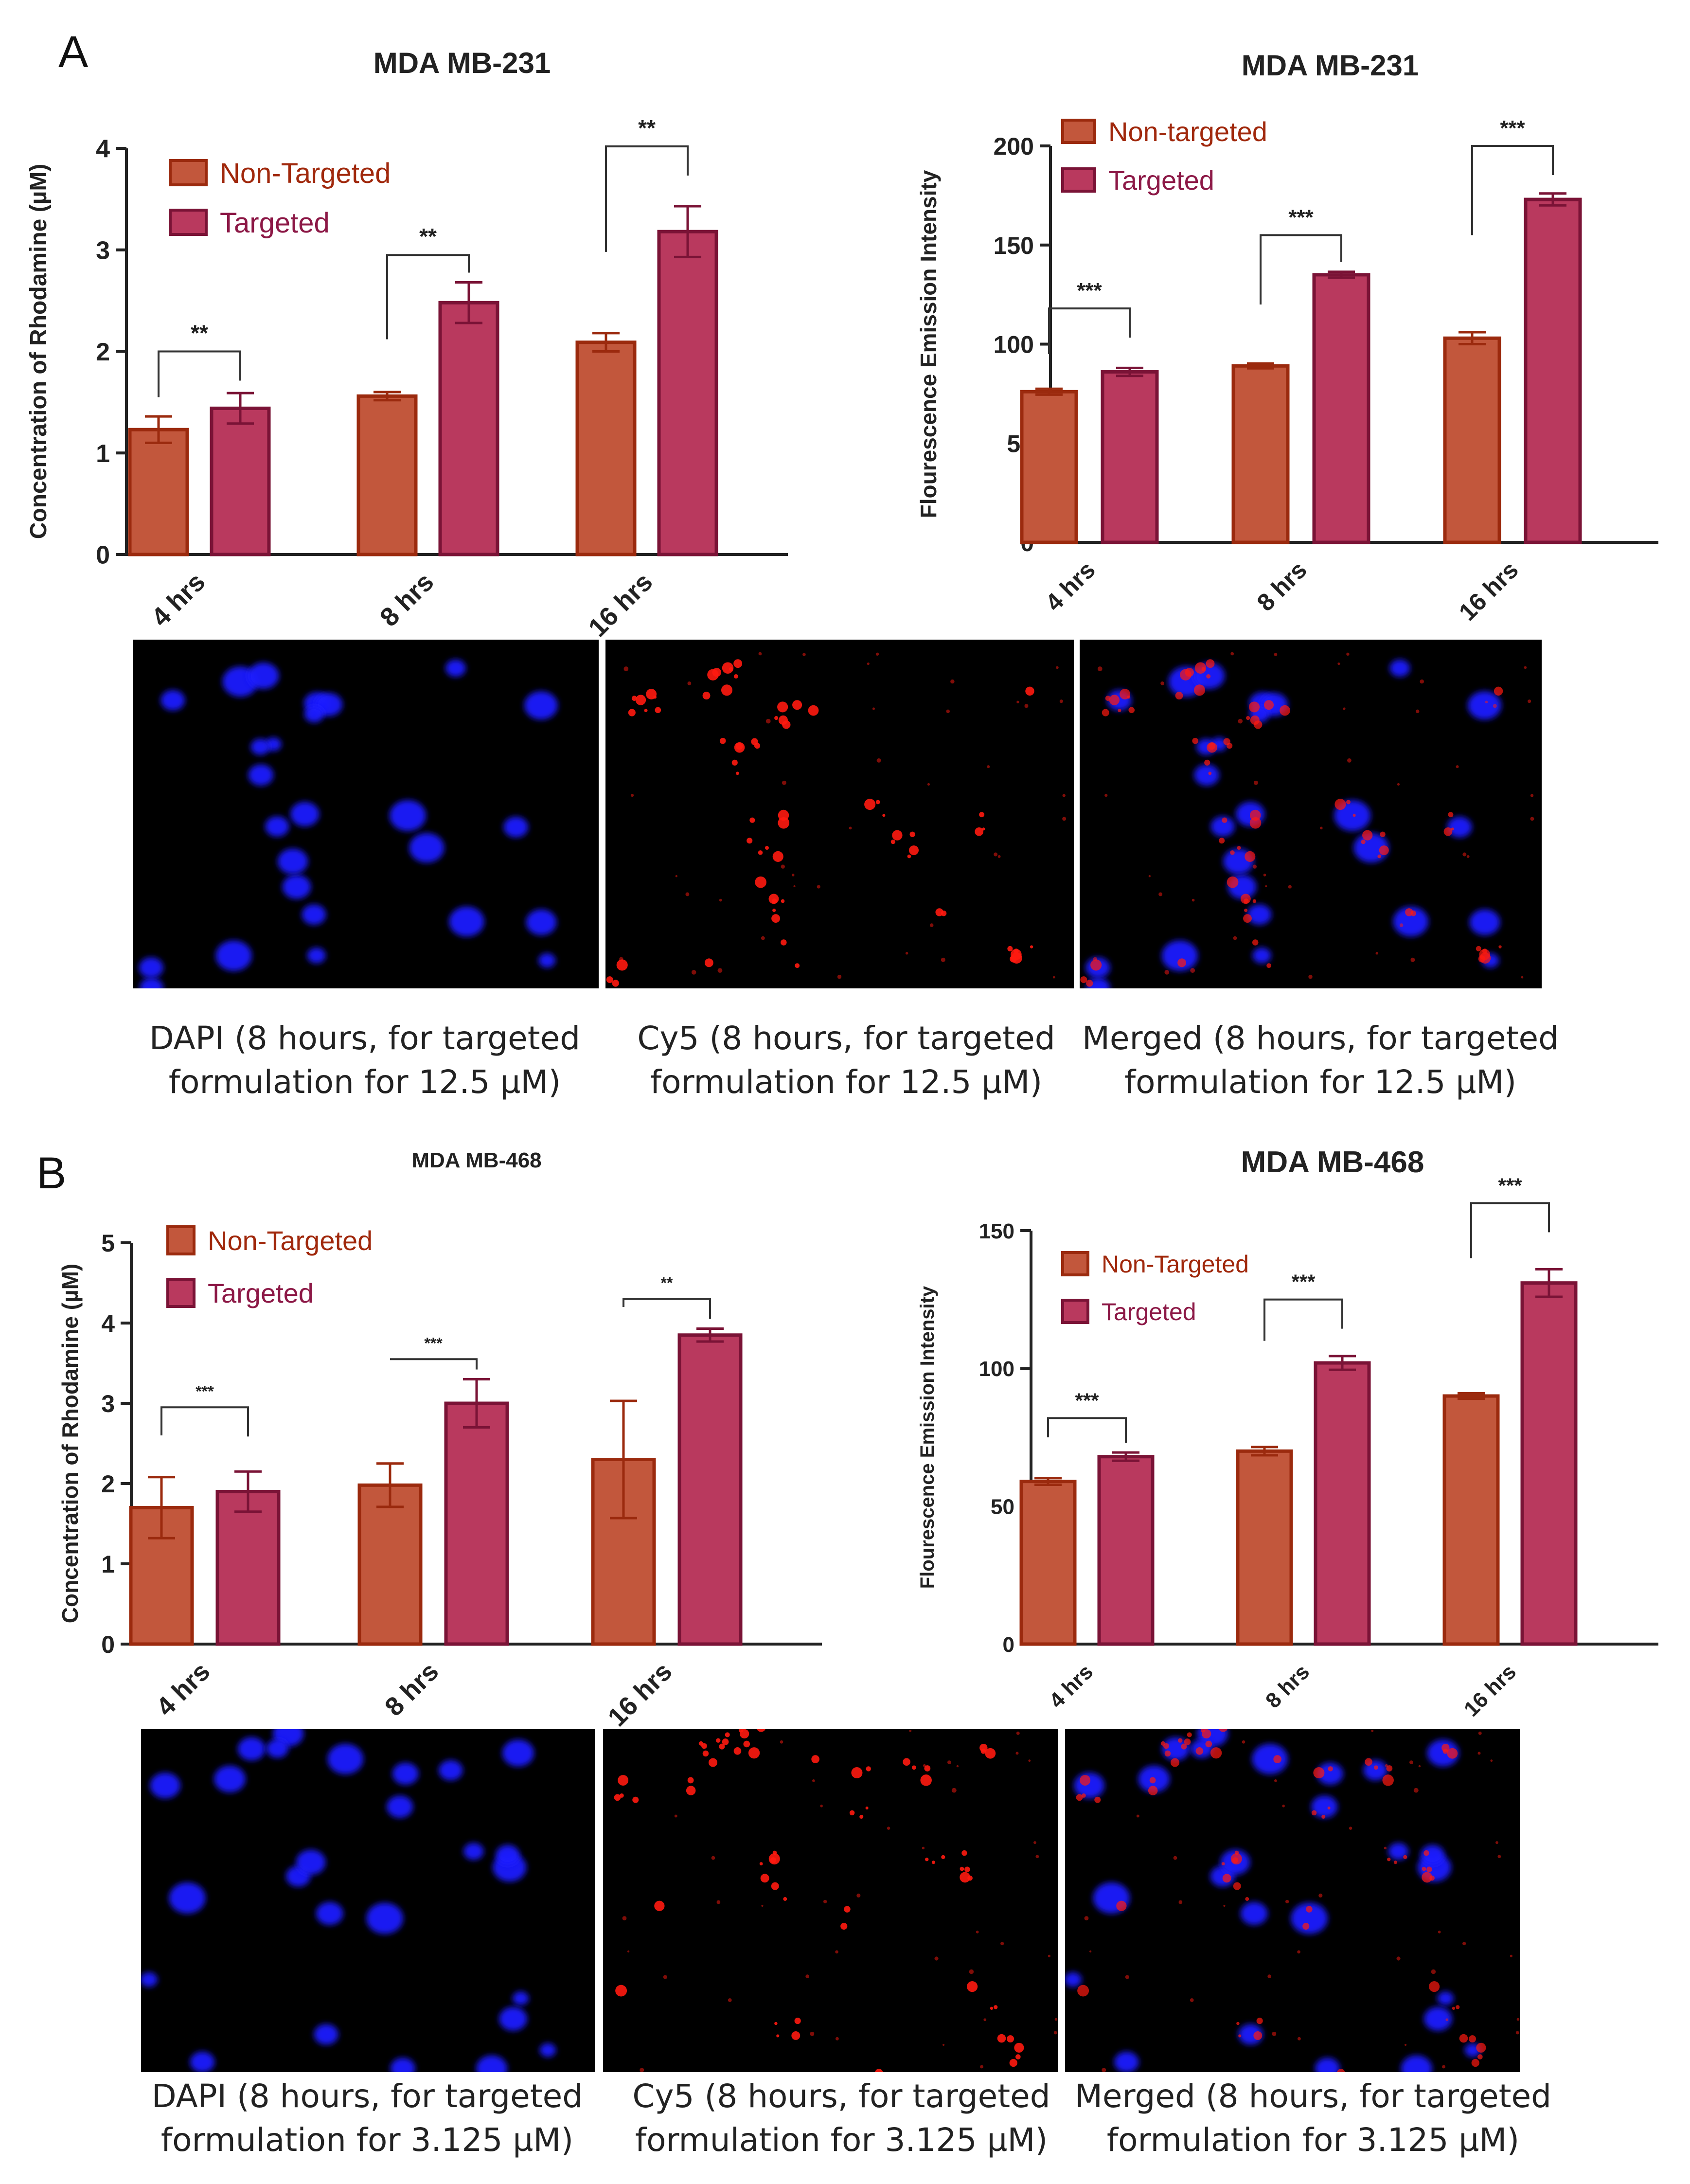 This screenshot has width=1690, height=2184. Describe the element at coordinates (842, 2140) in the screenshot. I see `caption-b-cy5-line2: formulation for 3.125 µM)` at that location.